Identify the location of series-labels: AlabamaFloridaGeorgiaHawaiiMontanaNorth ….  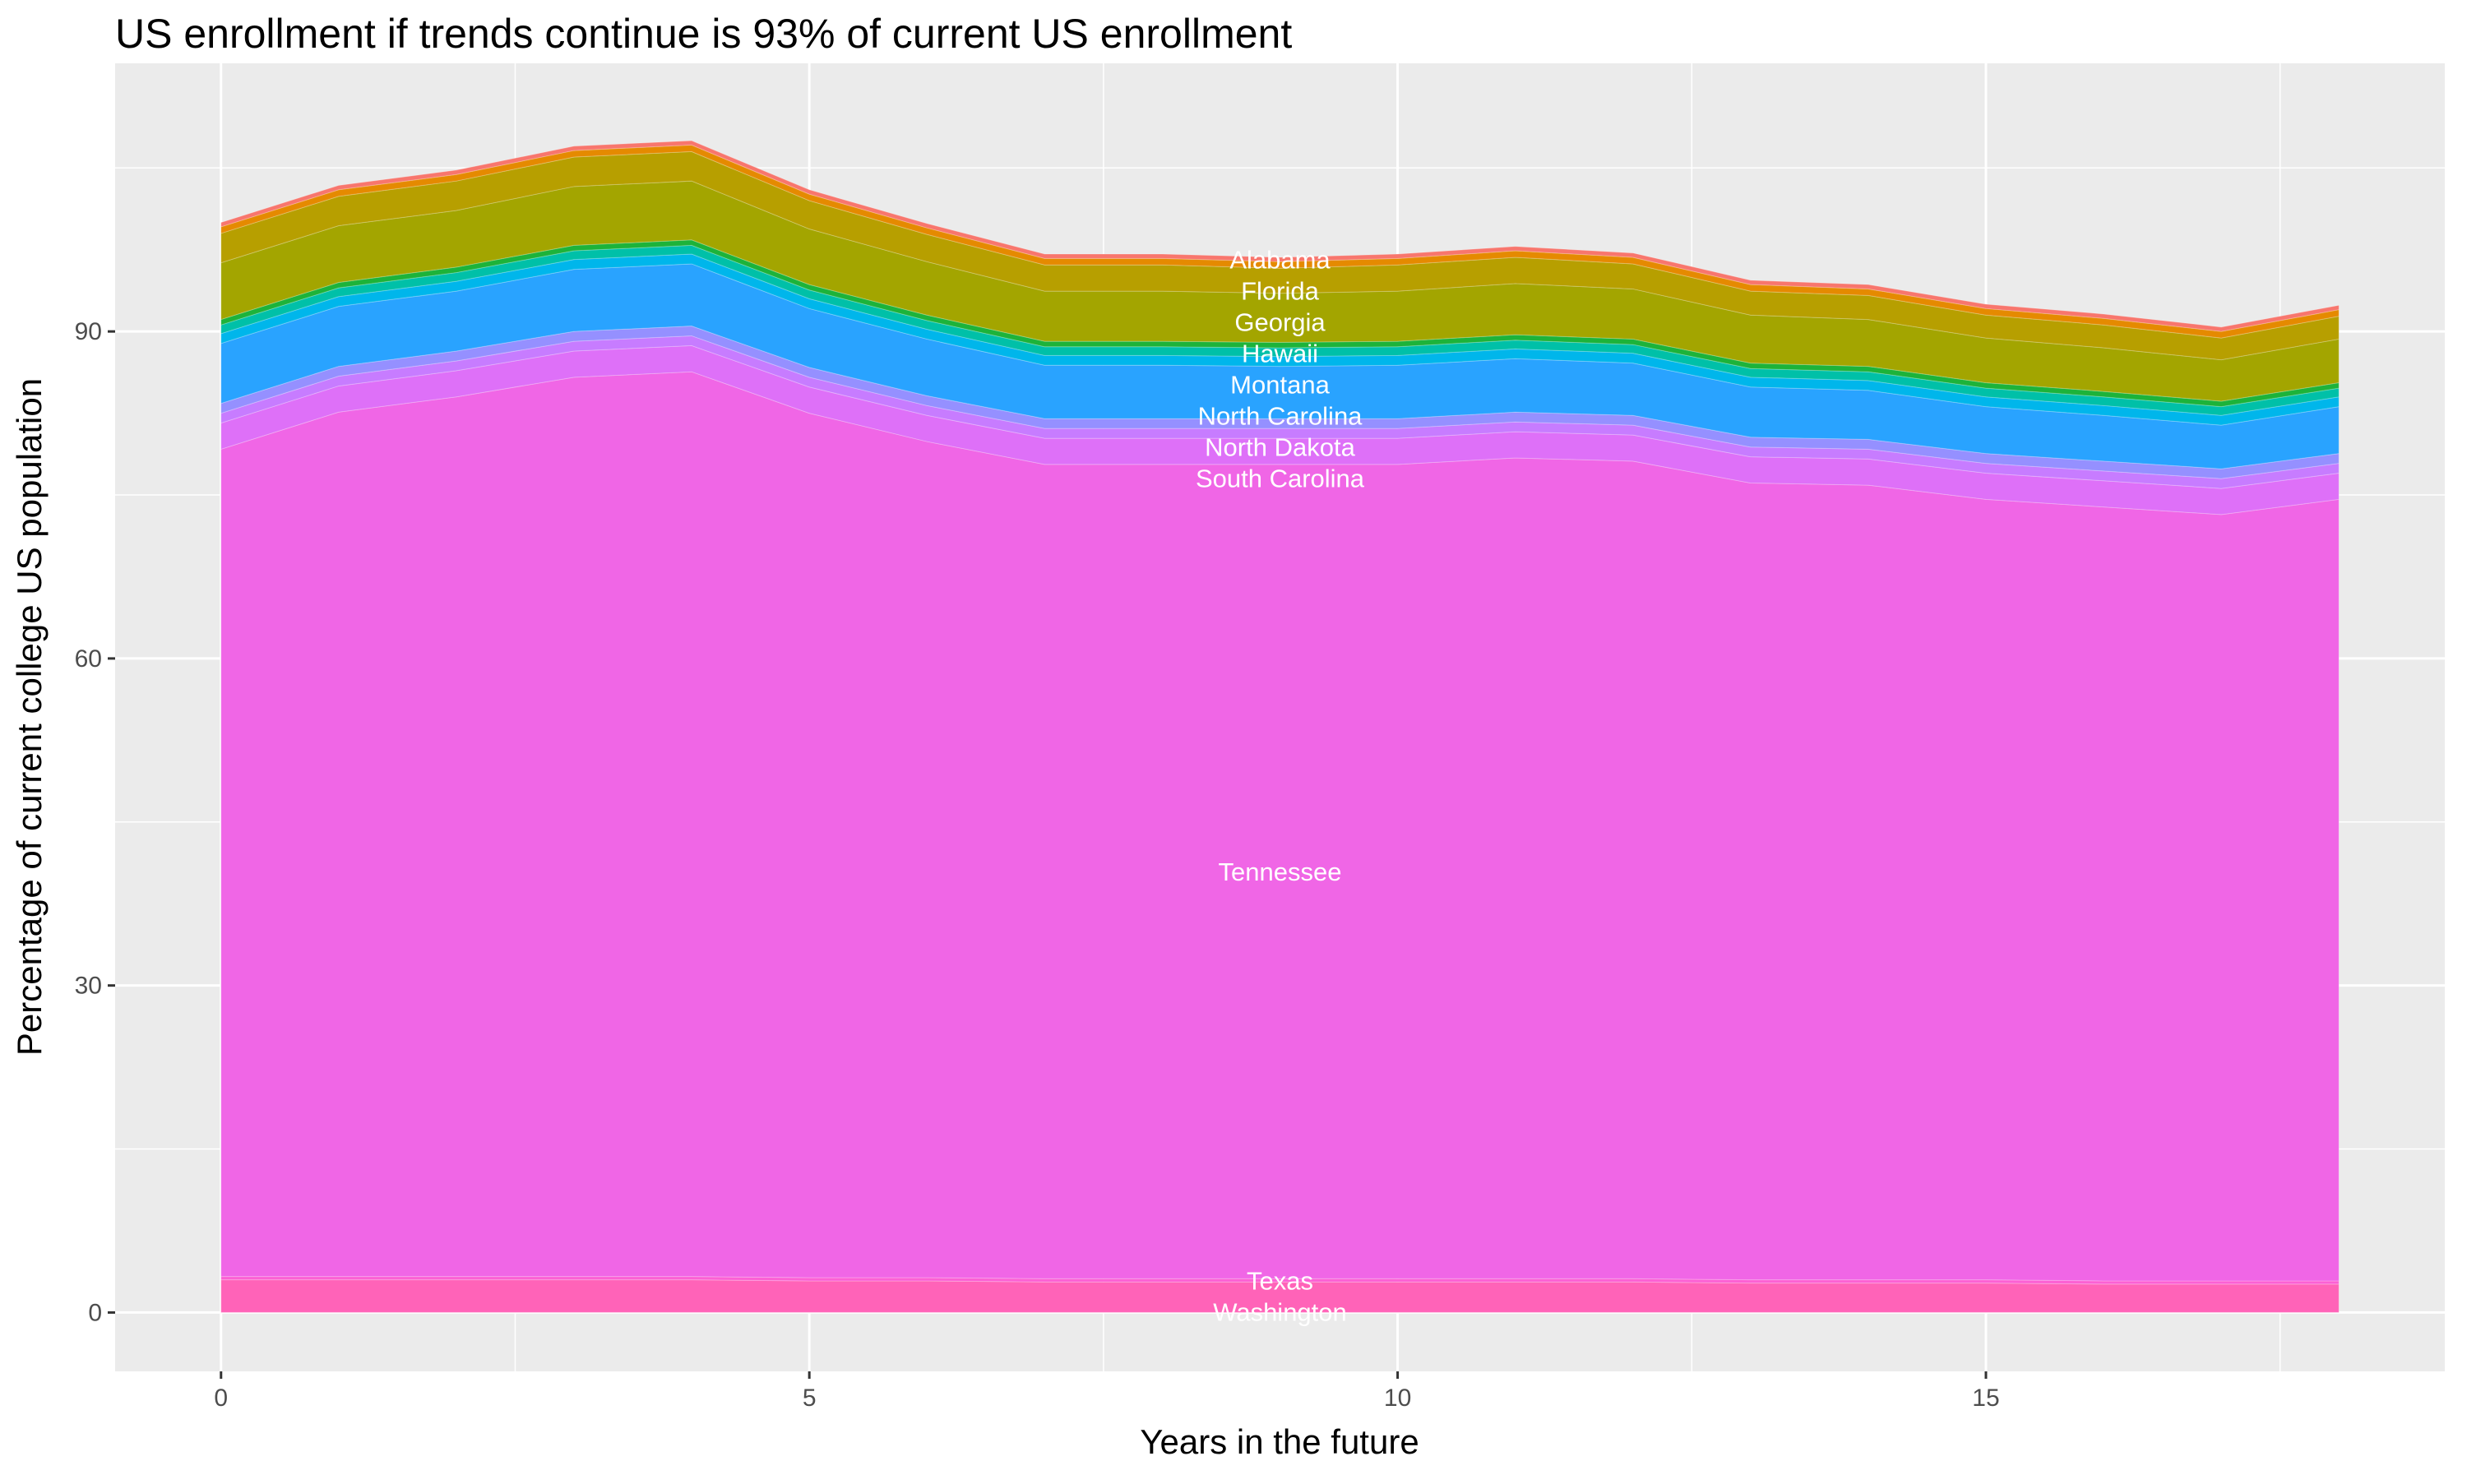
(1280, 786).